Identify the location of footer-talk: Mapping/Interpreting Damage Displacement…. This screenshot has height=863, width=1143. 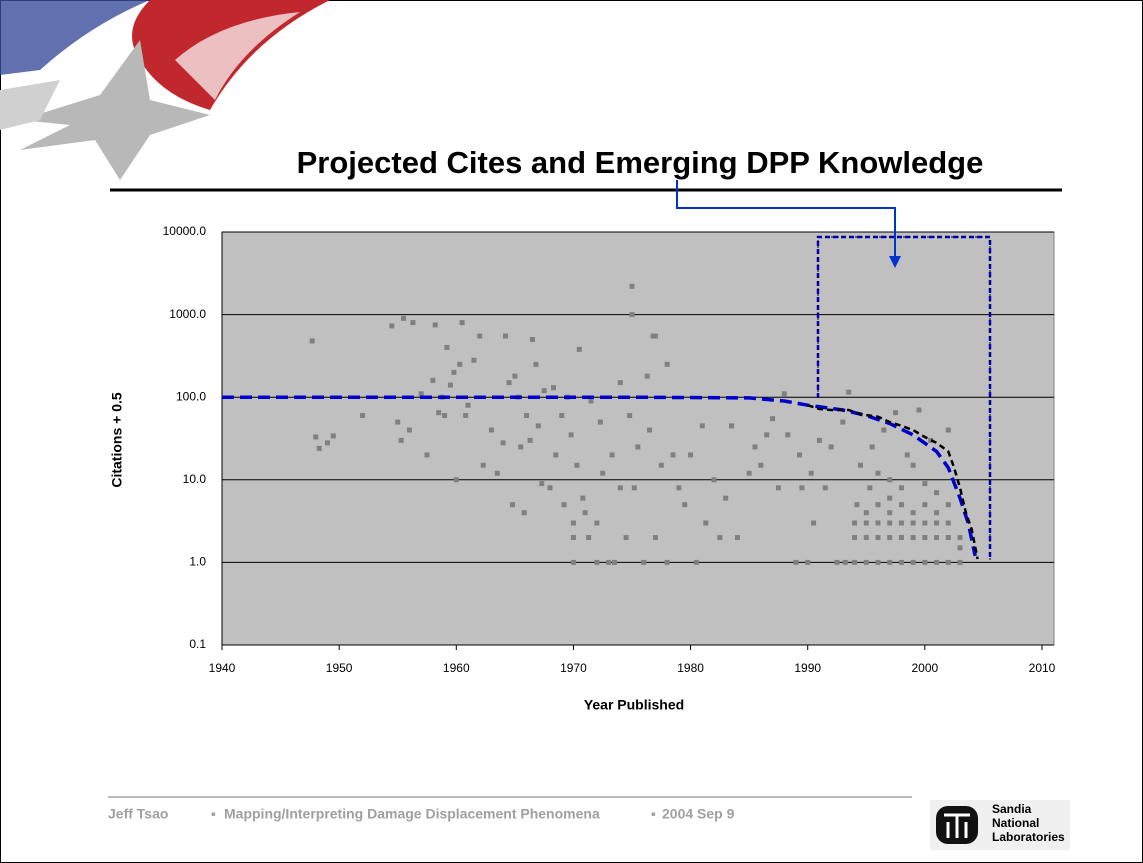
(412, 814).